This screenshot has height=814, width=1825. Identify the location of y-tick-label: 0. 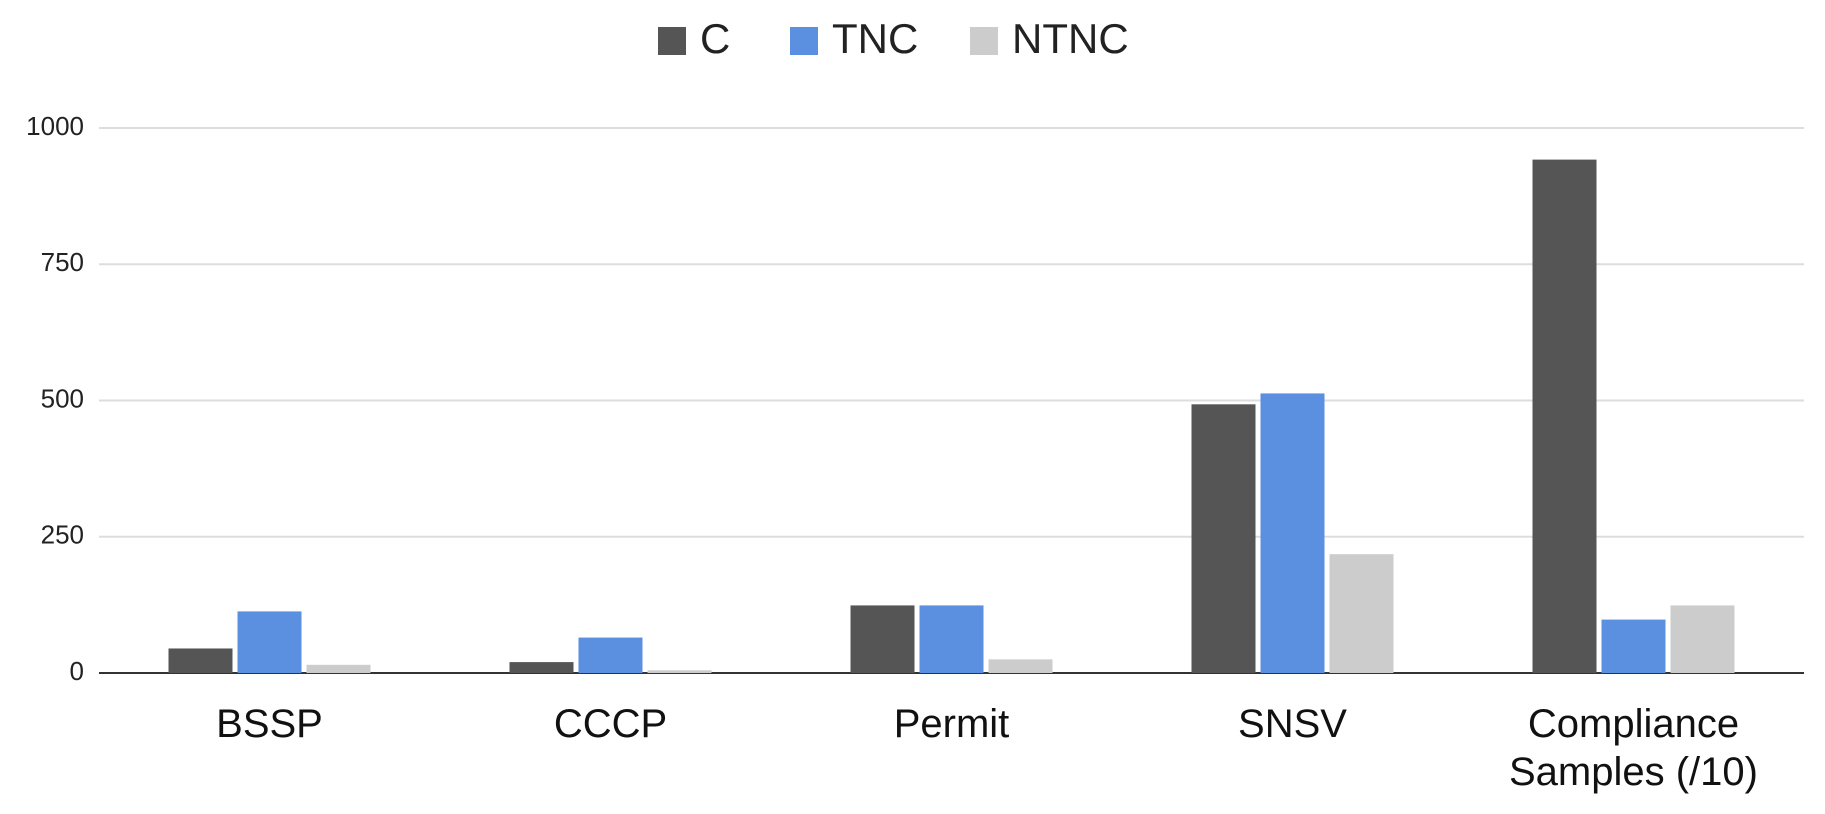
(77, 671).